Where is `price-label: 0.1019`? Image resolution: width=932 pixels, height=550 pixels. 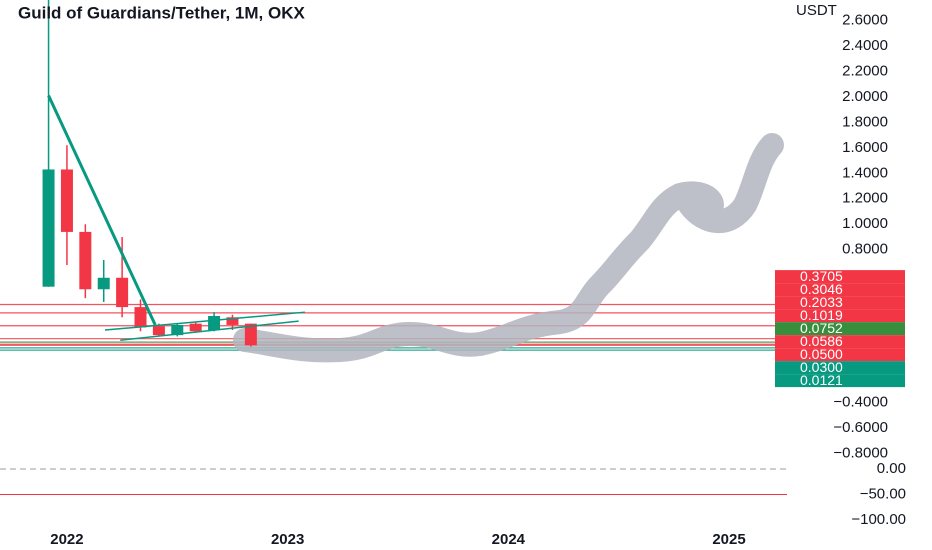
price-label: 0.1019 is located at coordinates (821, 315).